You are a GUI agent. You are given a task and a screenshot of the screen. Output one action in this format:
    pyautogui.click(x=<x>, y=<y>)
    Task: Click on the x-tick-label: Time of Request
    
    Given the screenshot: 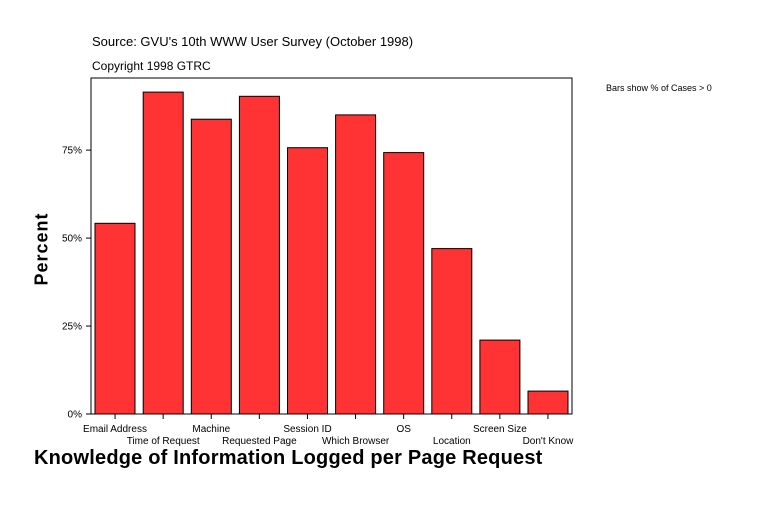 What is the action you would take?
    pyautogui.click(x=163, y=441)
    